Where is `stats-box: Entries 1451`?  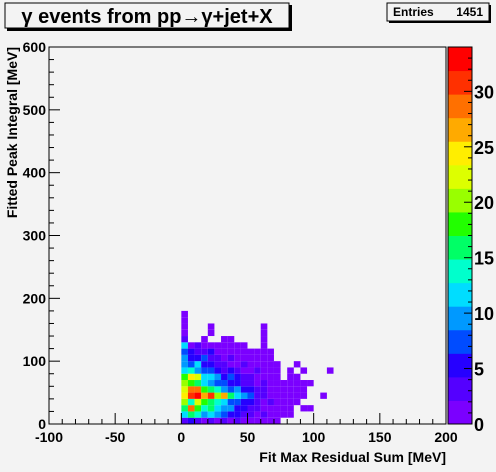 stats-box: Entries 1451 is located at coordinates (438, 12).